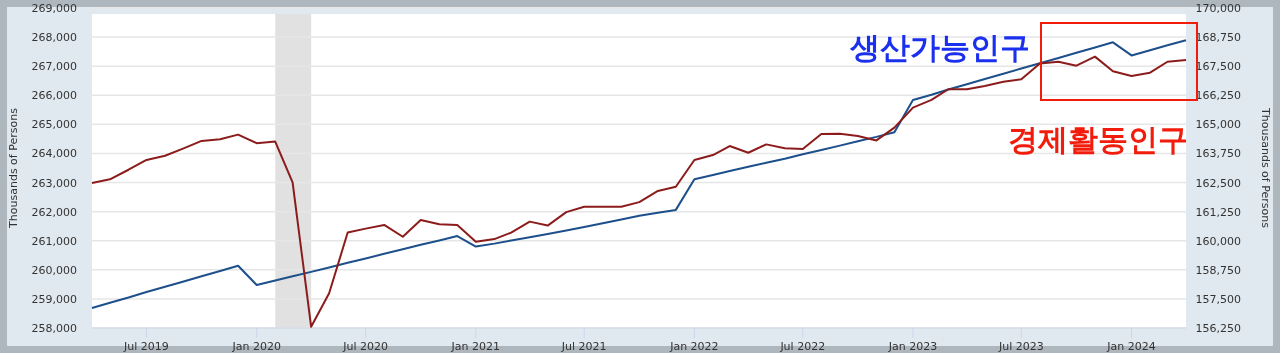 The width and height of the screenshot is (1280, 353). Describe the element at coordinates (475, 346) in the screenshot. I see `x-tick-label: Jan 2021` at that location.